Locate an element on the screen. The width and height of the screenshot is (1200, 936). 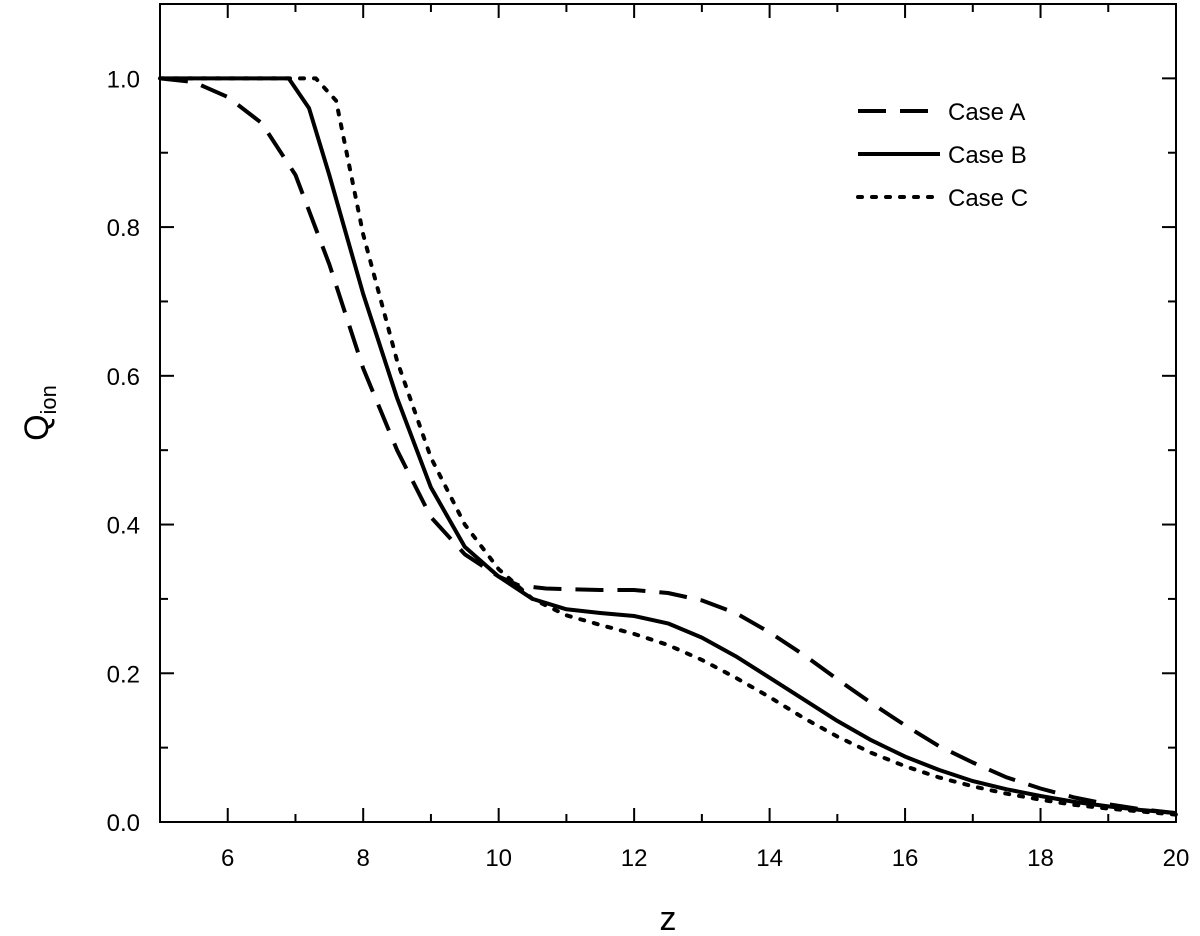
y-axis-title: Qion is located at coordinates (39, 413).